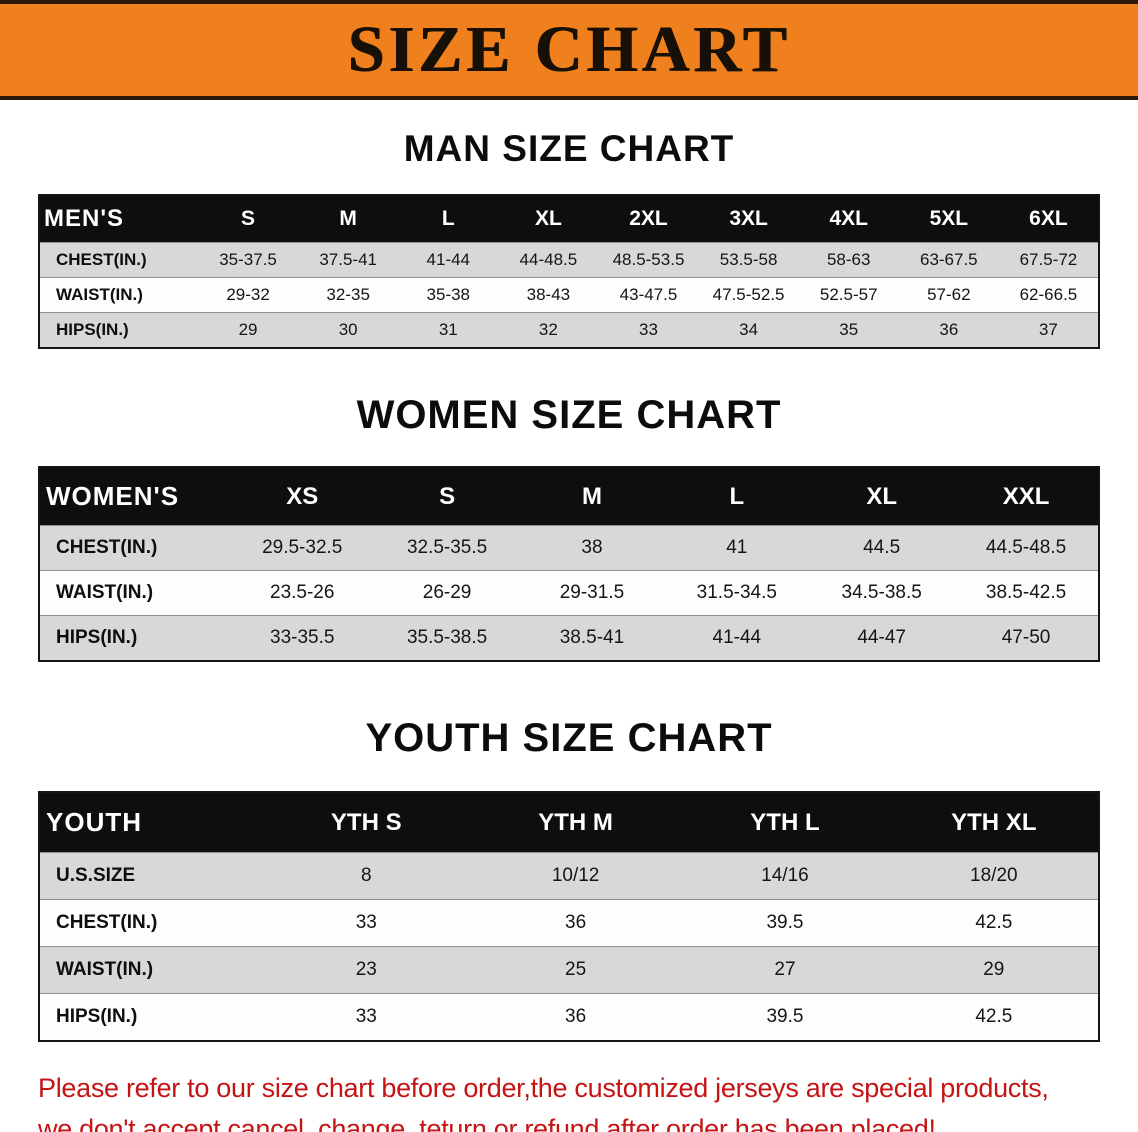 This screenshot has height=1132, width=1138. I want to click on size-value-cell: 10/12, so click(575, 875).